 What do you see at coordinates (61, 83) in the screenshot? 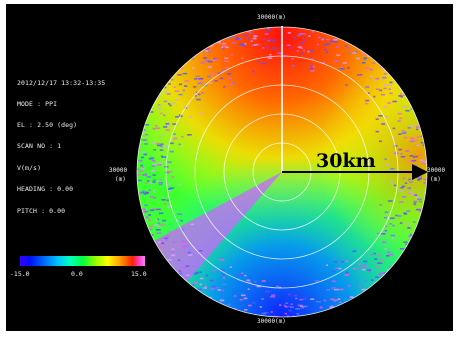
I see `datetime-label: 2012/12/17 13:32-13:35` at bounding box center [61, 83].